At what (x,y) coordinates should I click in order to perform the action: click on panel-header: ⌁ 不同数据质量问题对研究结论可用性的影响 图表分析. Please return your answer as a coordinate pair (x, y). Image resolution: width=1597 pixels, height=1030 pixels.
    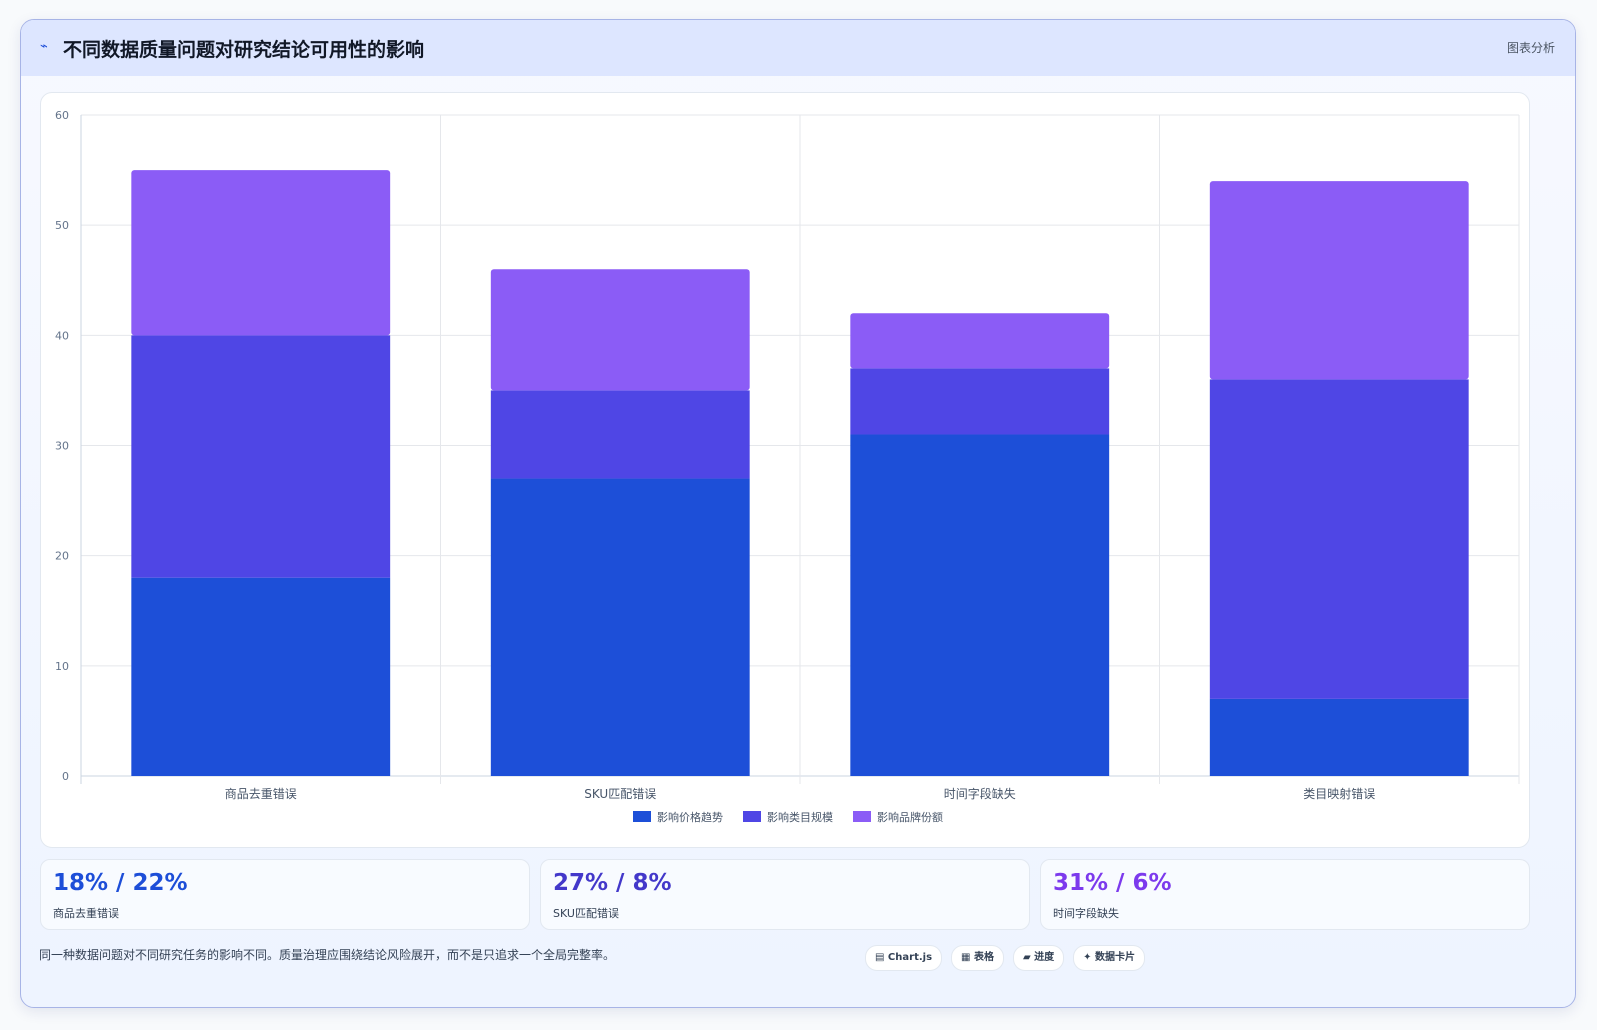
    Looking at the image, I should click on (798, 48).